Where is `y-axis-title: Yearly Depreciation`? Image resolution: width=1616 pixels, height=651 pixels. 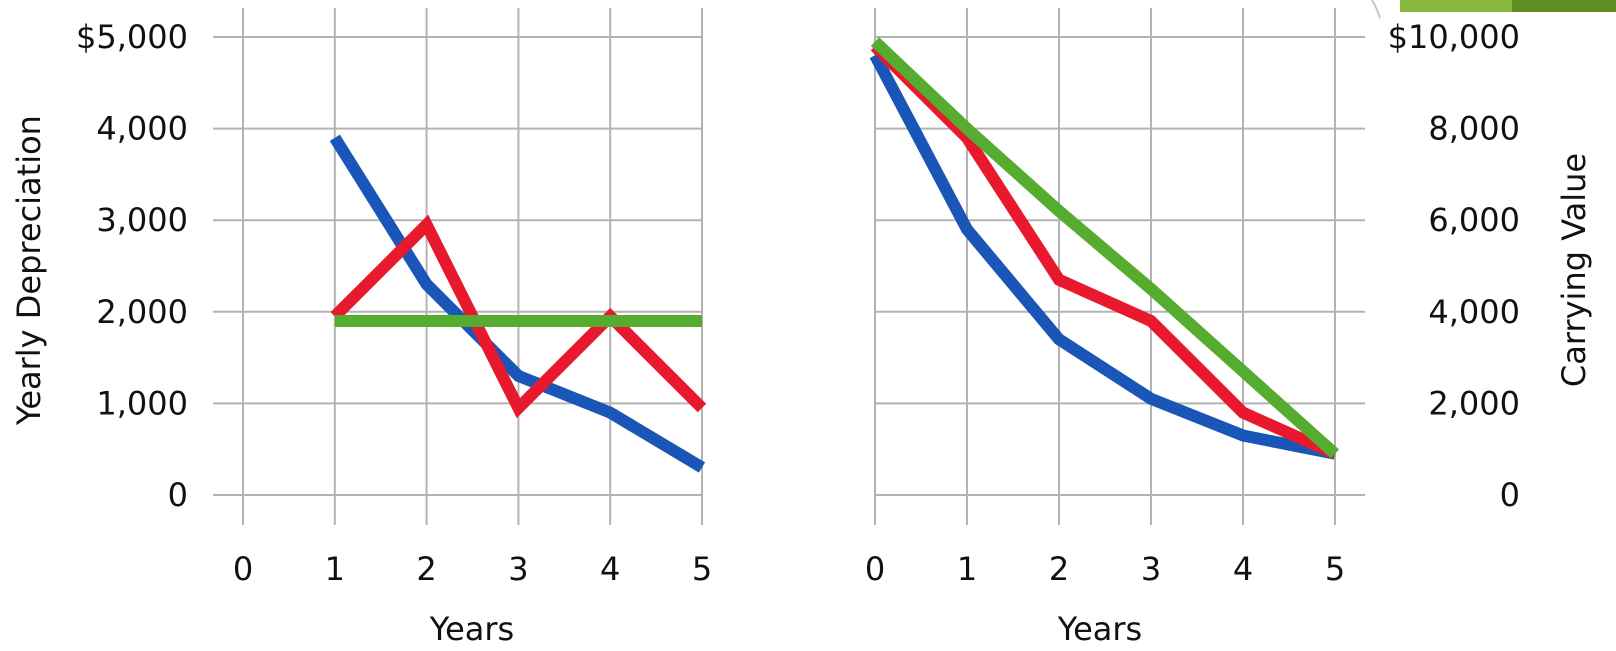
y-axis-title: Yearly Depreciation is located at coordinates (29, 270).